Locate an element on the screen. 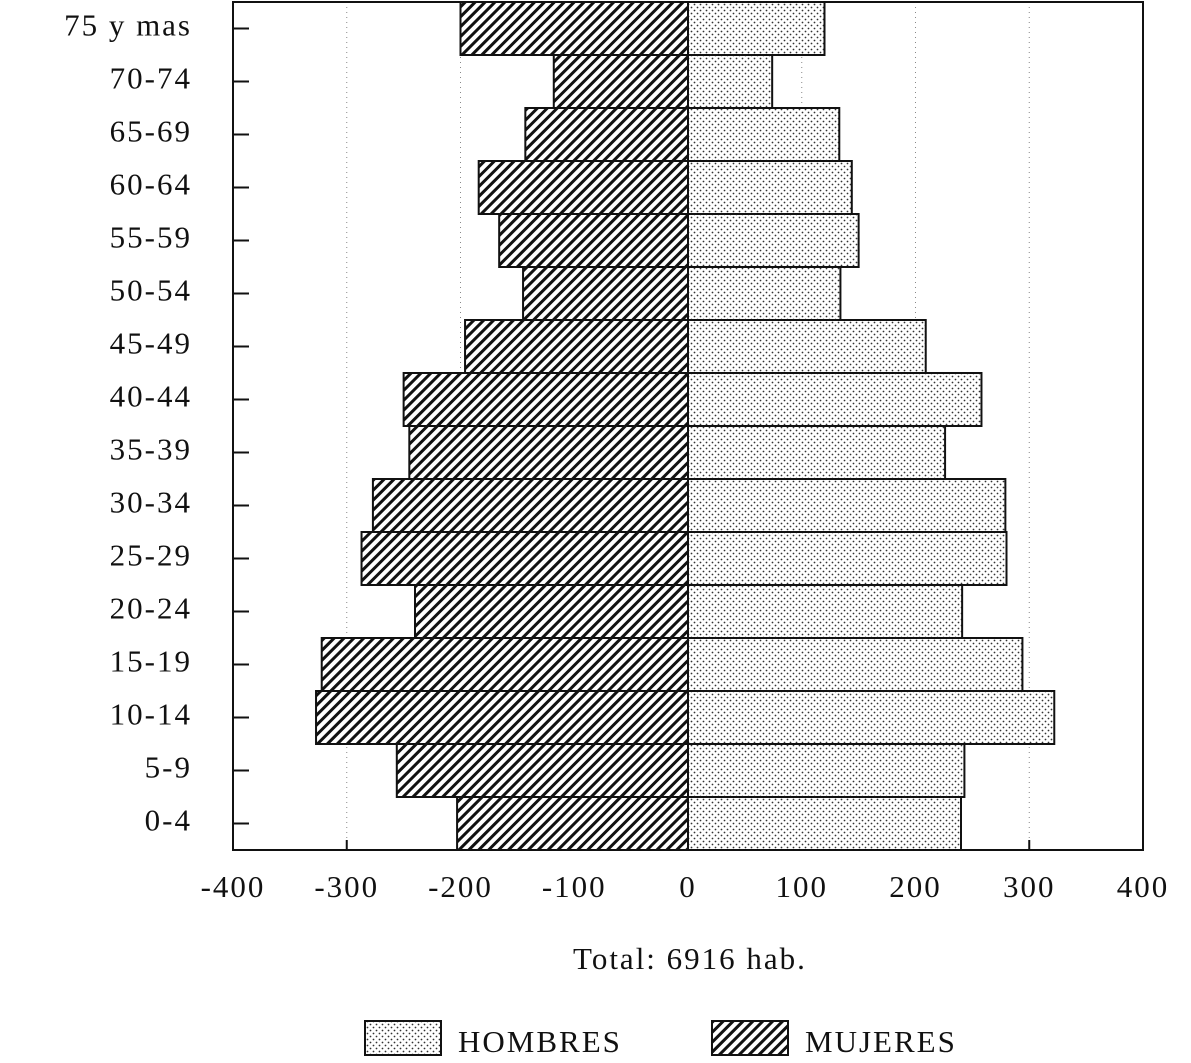  y-tick-label: 30-34 is located at coordinates (151, 502).